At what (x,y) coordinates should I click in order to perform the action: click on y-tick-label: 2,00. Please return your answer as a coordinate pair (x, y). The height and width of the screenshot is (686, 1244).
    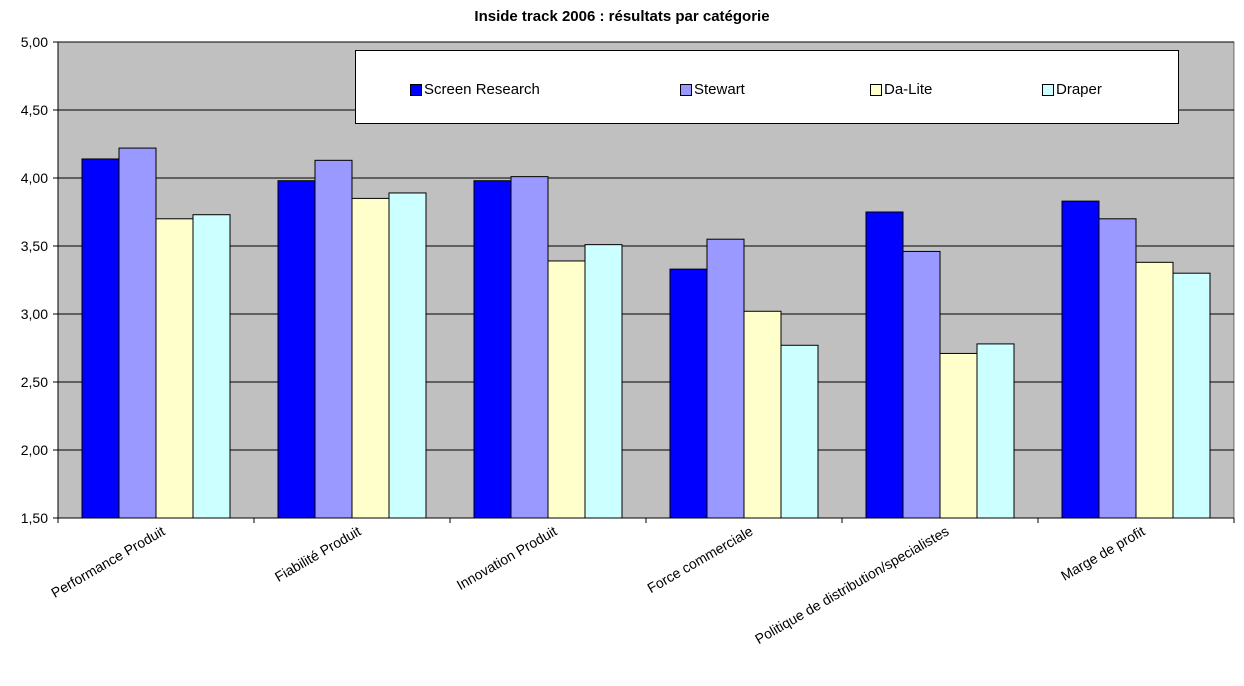
    Looking at the image, I should click on (34, 450).